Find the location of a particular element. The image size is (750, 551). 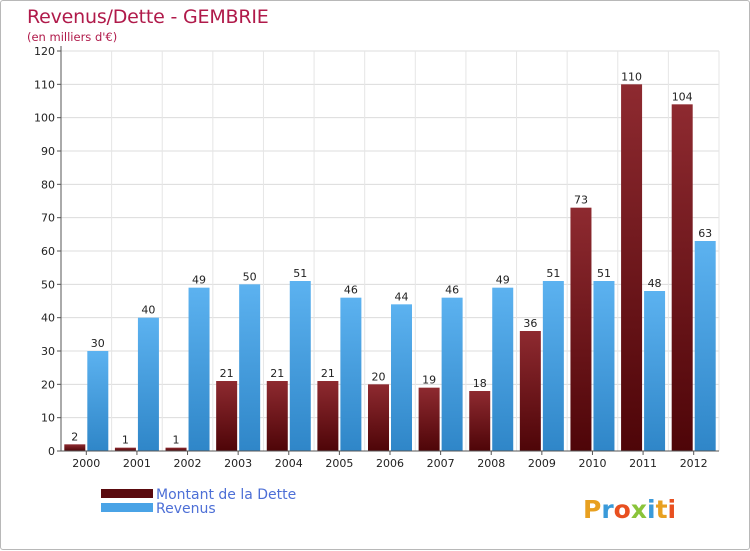

y-tick-label: 120 is located at coordinates (44, 51).